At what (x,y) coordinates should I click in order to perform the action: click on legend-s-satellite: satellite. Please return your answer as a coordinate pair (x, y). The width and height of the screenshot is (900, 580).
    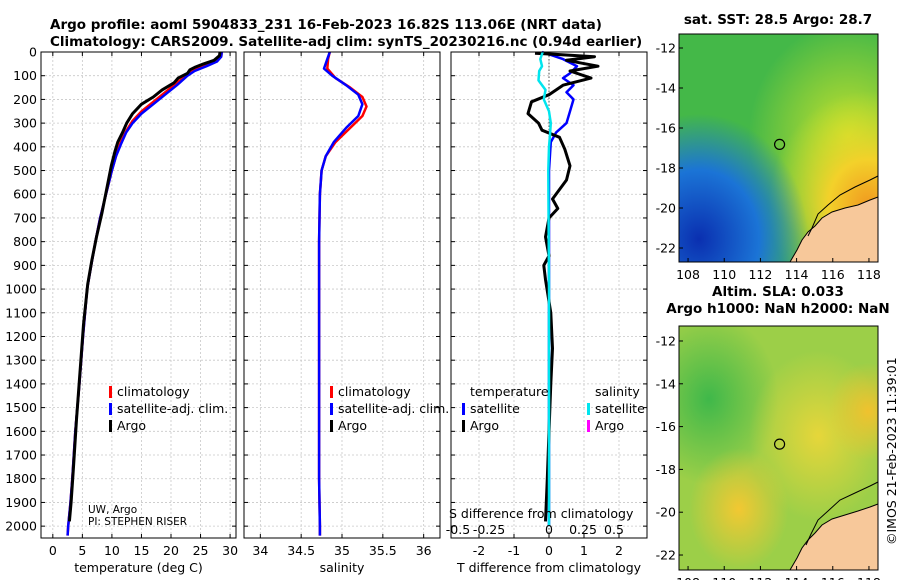
    Looking at the image, I should click on (620, 408).